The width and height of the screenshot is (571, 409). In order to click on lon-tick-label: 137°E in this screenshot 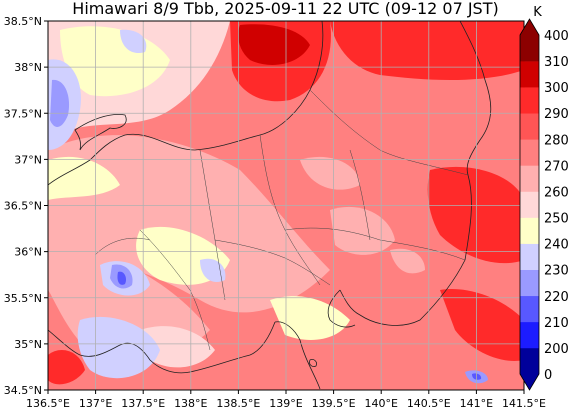, I will do `click(95, 403)`.